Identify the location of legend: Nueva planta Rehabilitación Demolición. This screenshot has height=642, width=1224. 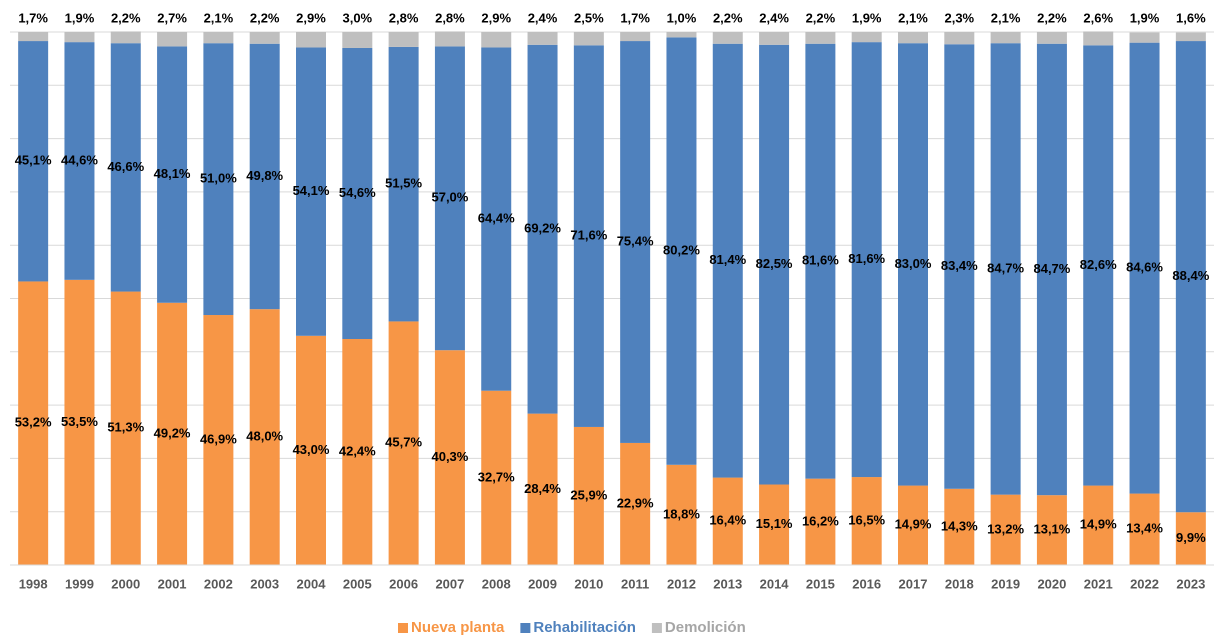
(572, 627).